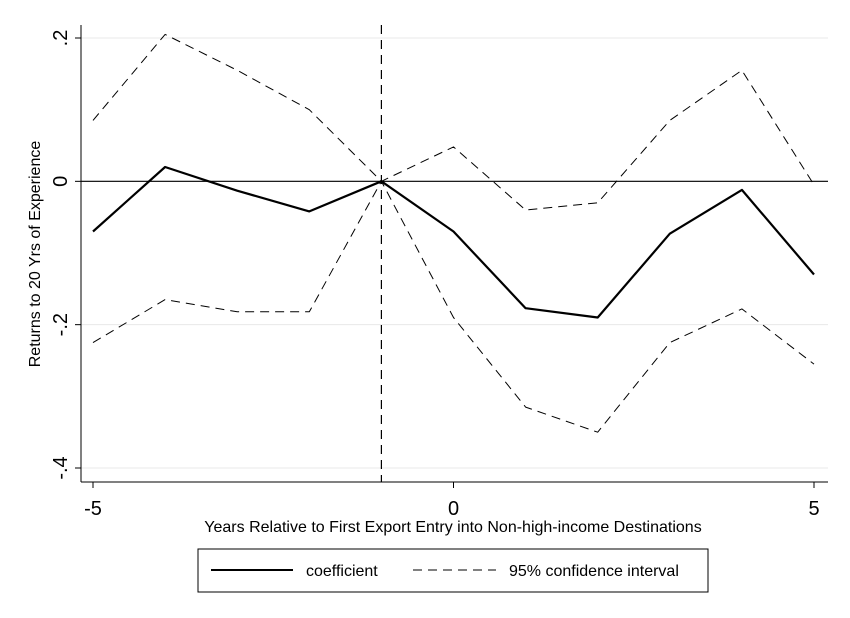 The image size is (850, 618). I want to click on x-tick-label-2: 5, so click(813, 509).